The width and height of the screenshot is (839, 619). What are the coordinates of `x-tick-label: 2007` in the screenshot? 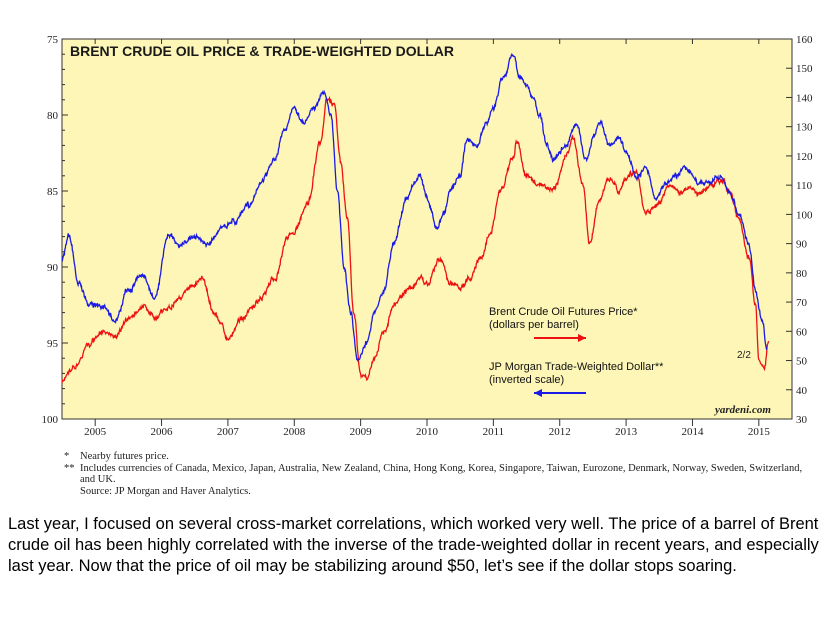 It's located at (228, 432).